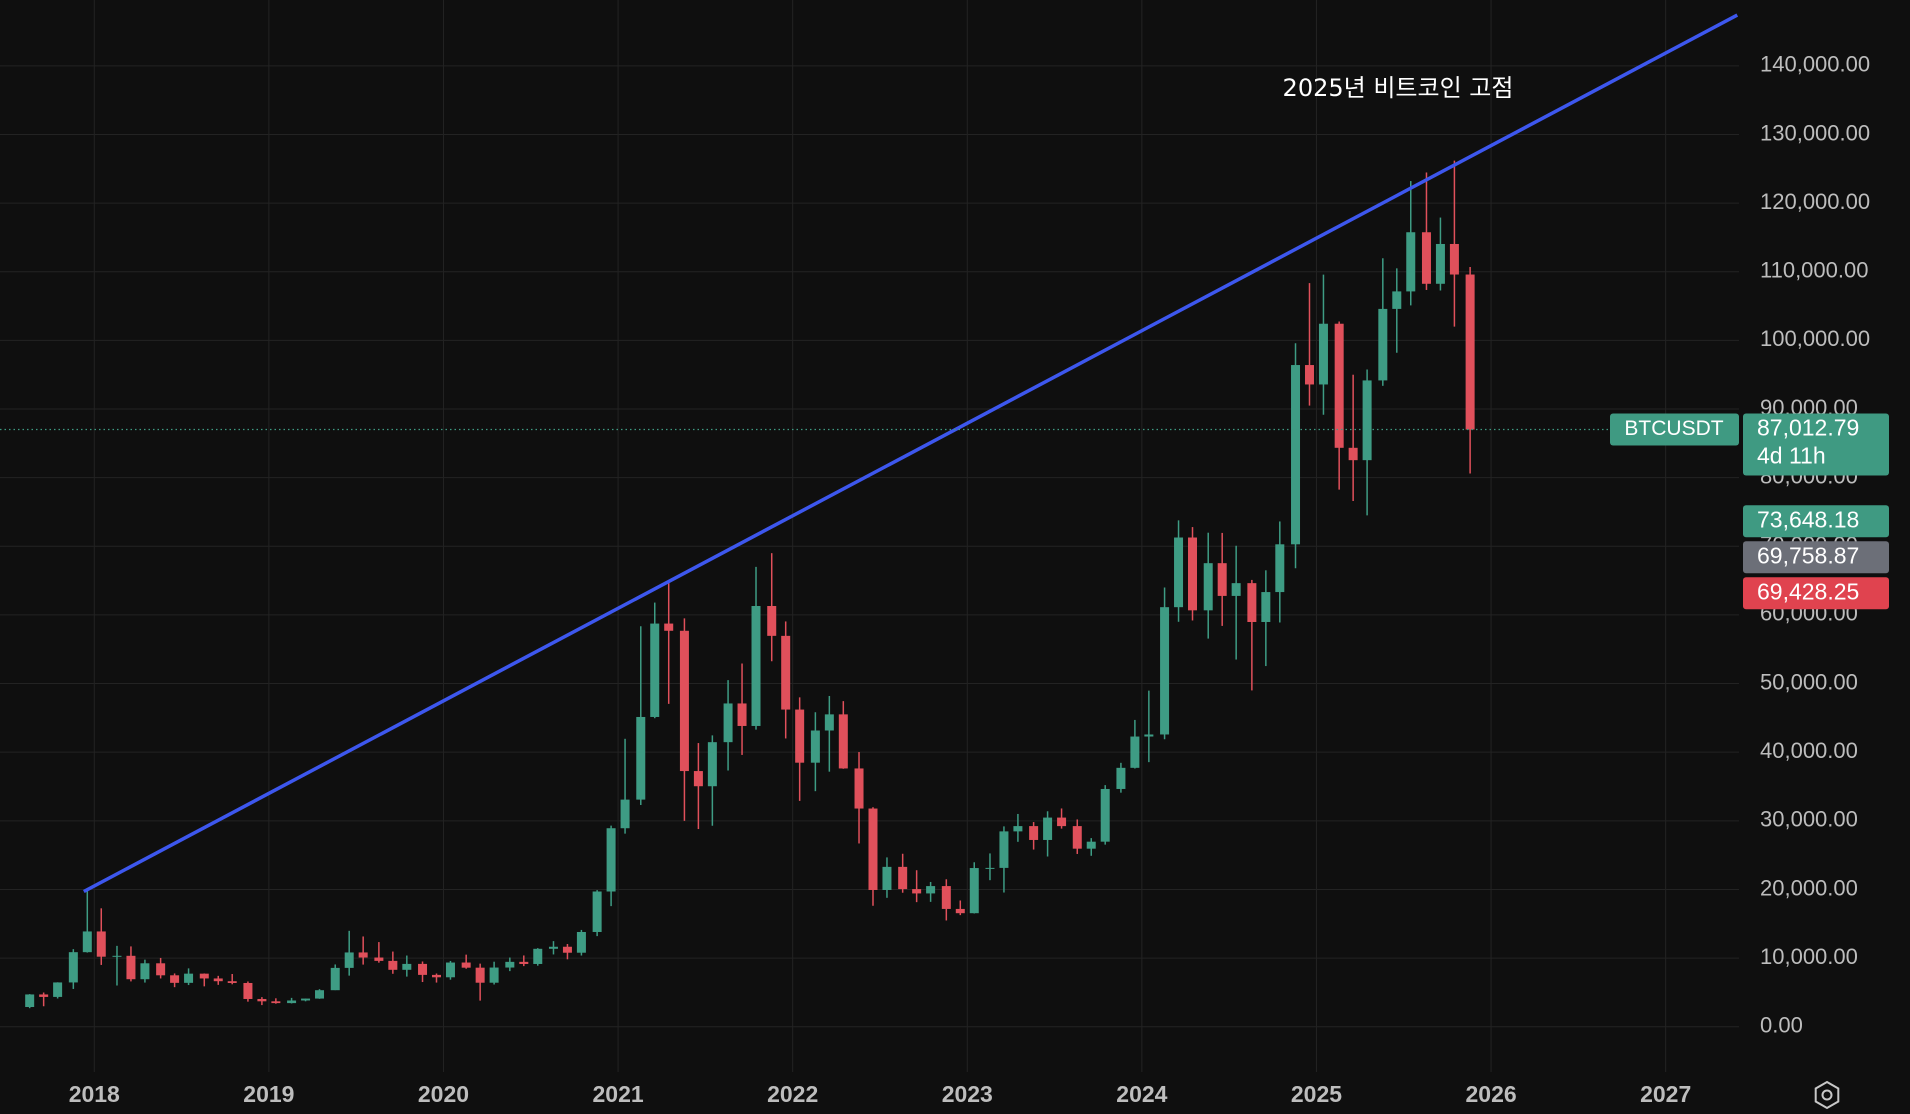  What do you see at coordinates (1808, 591) in the screenshot?
I see `price-label: 69,428.25` at bounding box center [1808, 591].